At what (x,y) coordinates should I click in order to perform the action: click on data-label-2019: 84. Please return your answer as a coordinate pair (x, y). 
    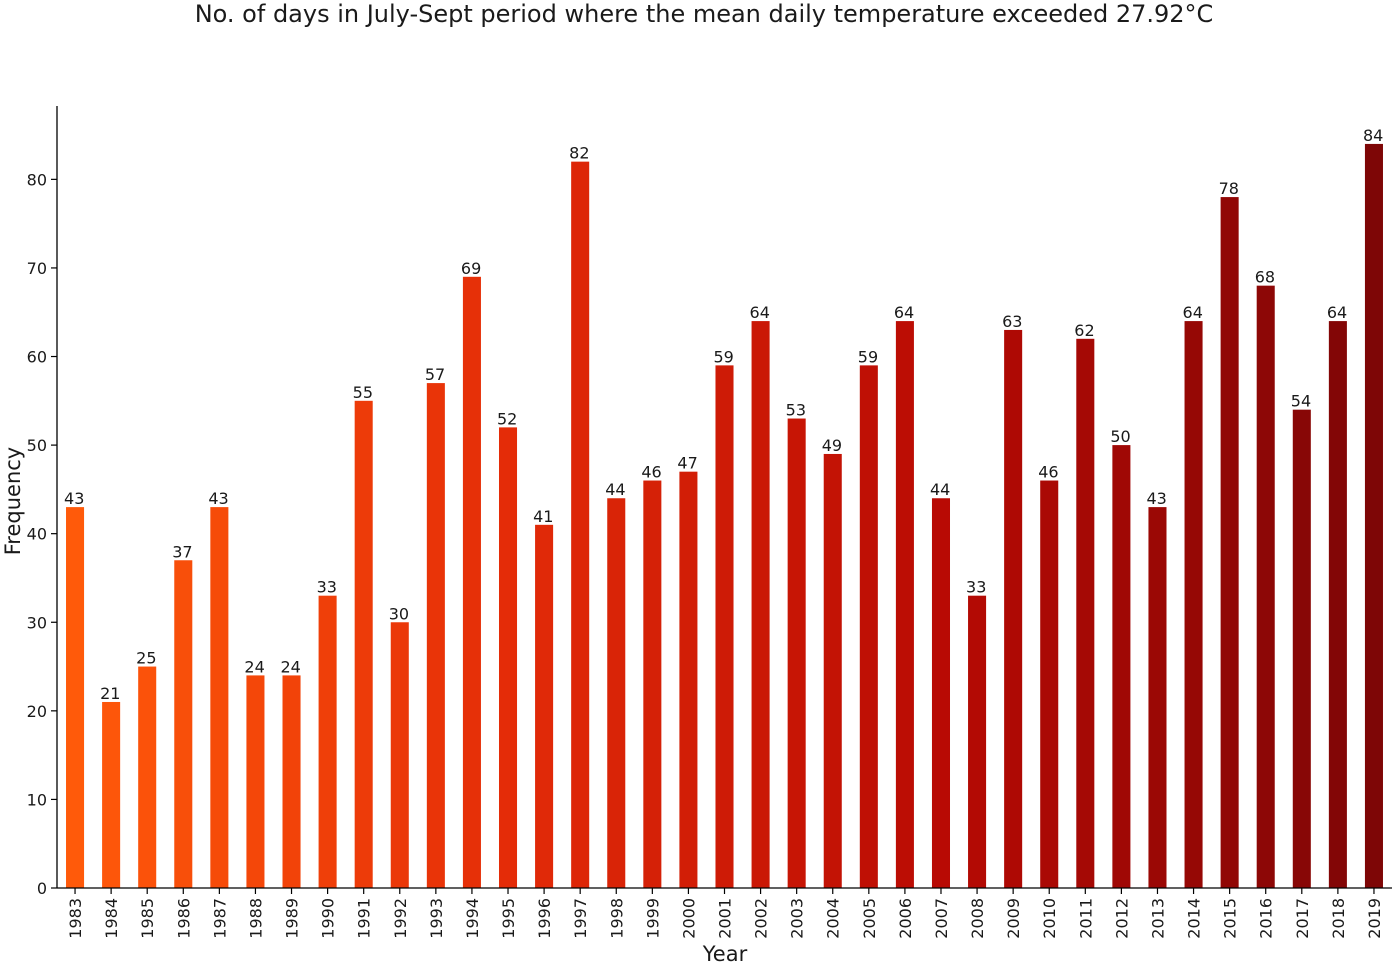
    Looking at the image, I should click on (1373, 135).